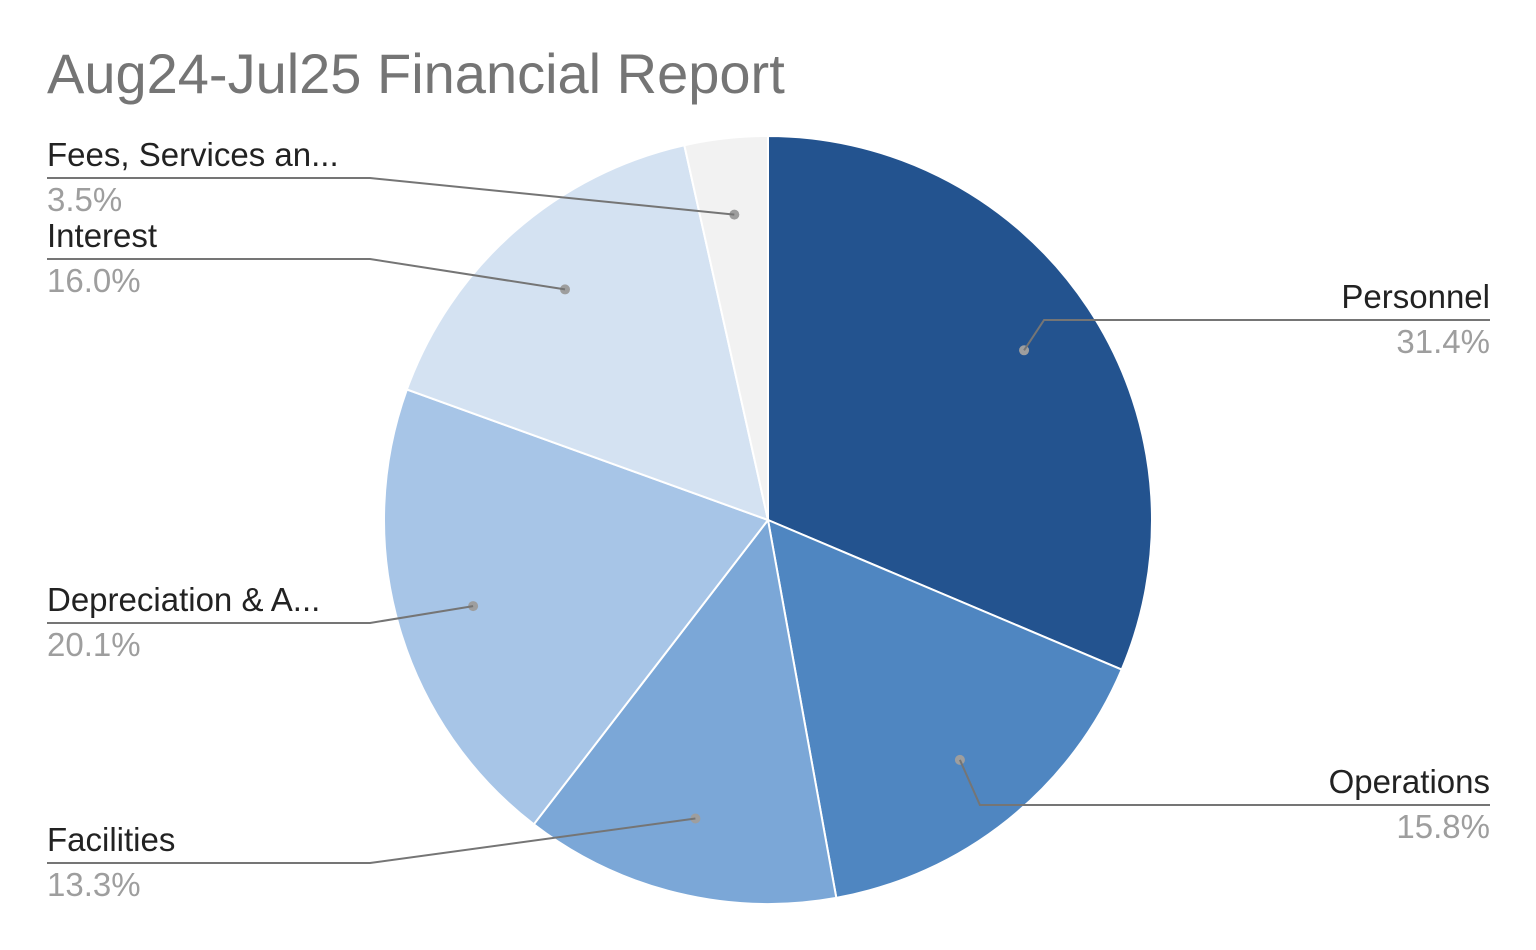 Image resolution: width=1536 pixels, height=950 pixels. Describe the element at coordinates (94, 884) in the screenshot. I see `slice-value-facilities: 13.3%` at that location.